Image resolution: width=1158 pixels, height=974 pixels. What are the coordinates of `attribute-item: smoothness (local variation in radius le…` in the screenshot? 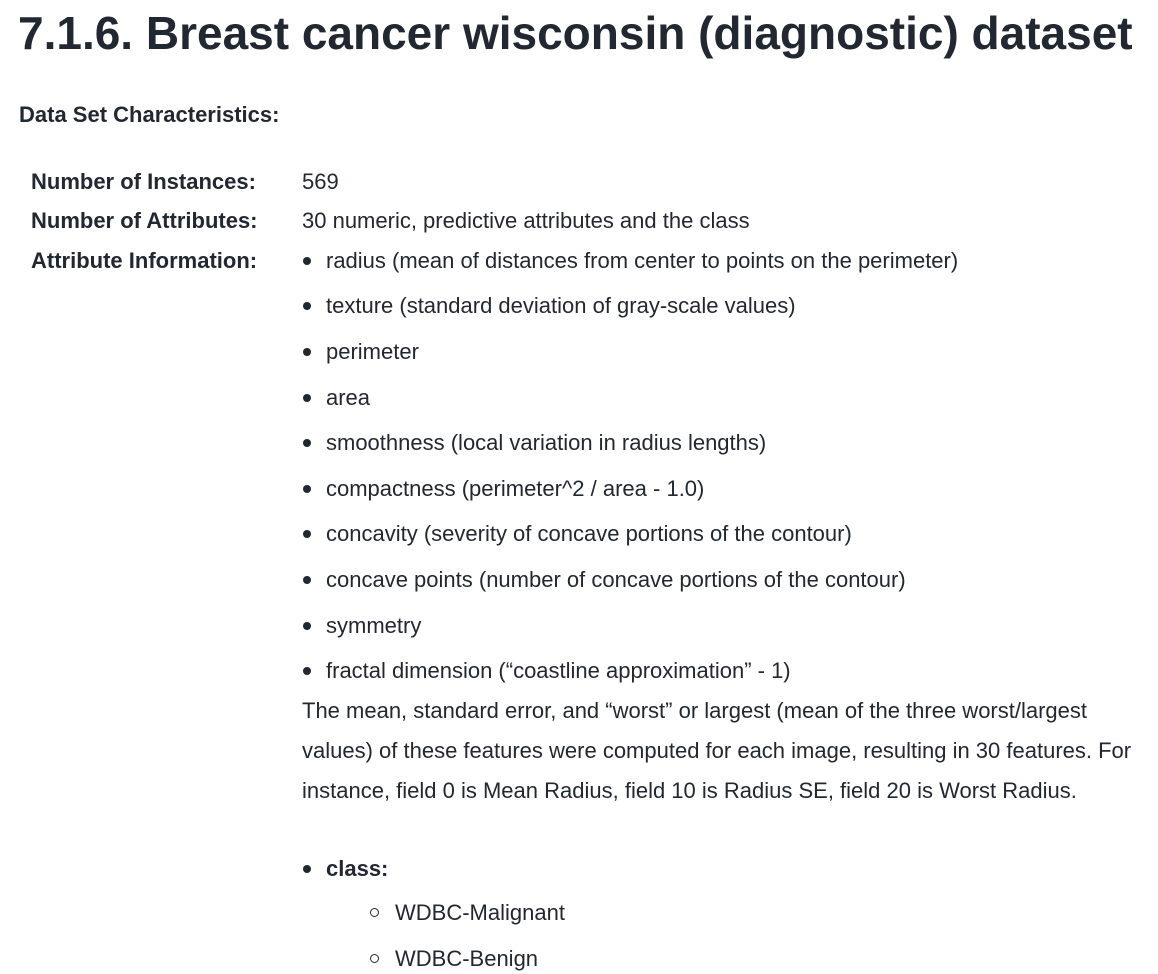 It's located at (546, 442).